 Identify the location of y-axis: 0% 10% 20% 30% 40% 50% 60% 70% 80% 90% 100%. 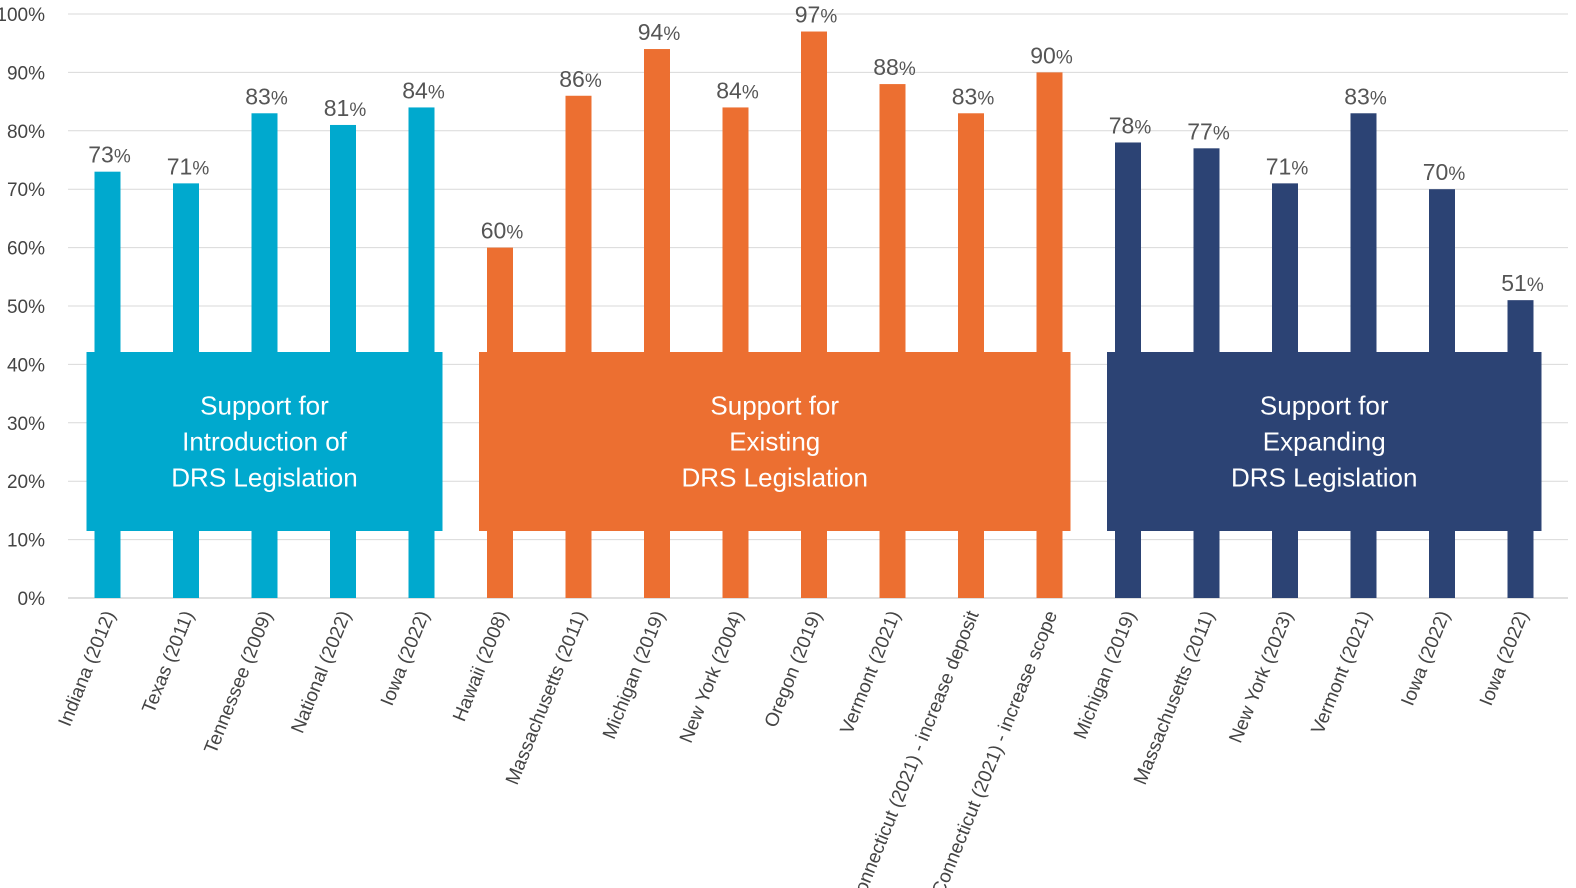
(22, 307).